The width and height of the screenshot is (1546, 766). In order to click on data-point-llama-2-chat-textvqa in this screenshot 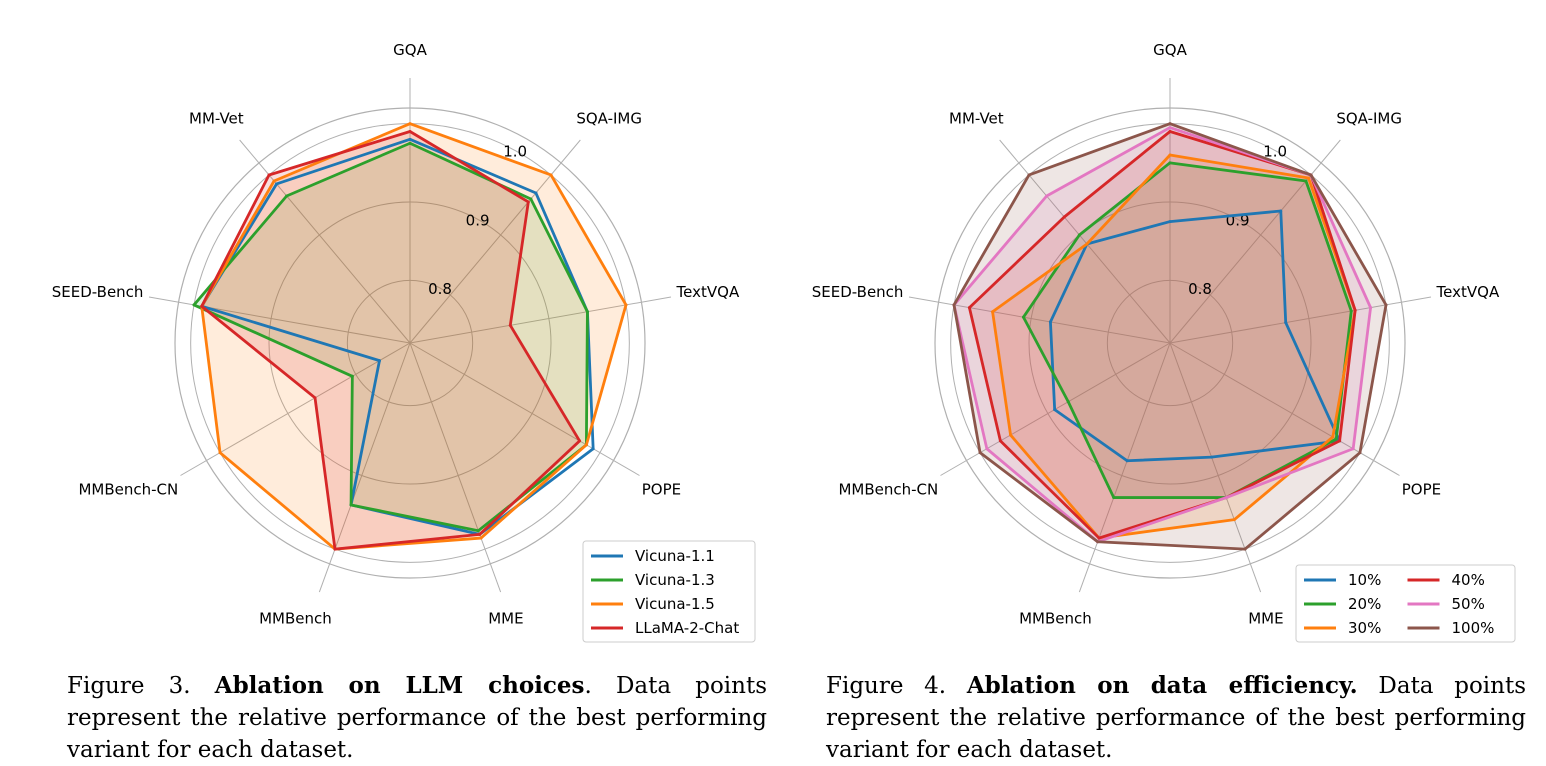, I will do `click(510, 325)`.